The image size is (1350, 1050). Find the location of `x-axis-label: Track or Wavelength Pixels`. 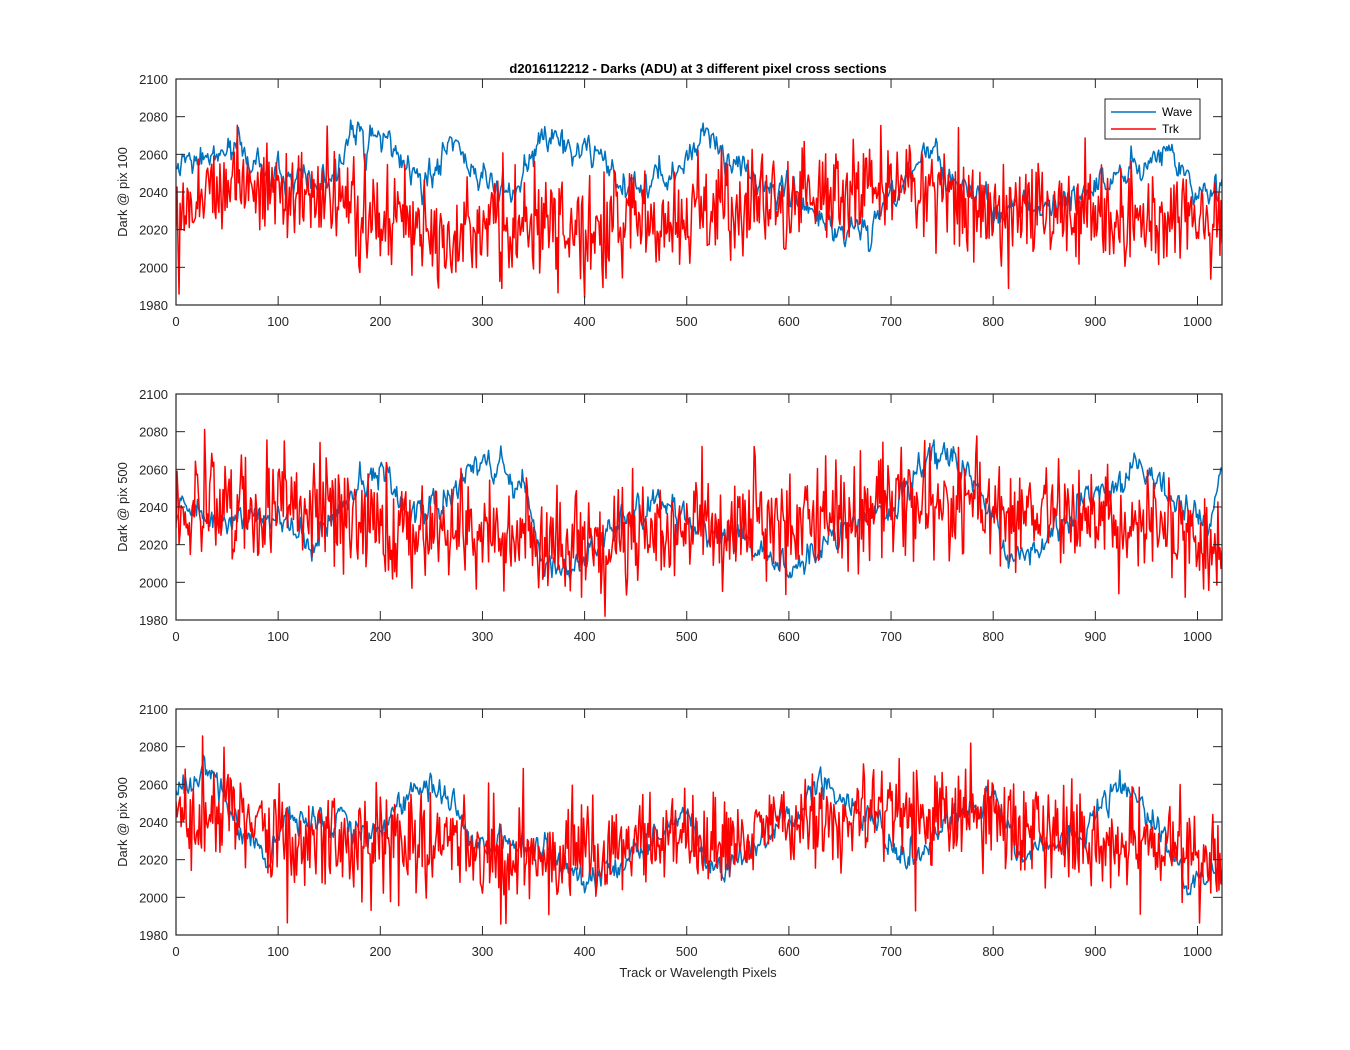

x-axis-label: Track or Wavelength Pixels is located at coordinates (698, 972).